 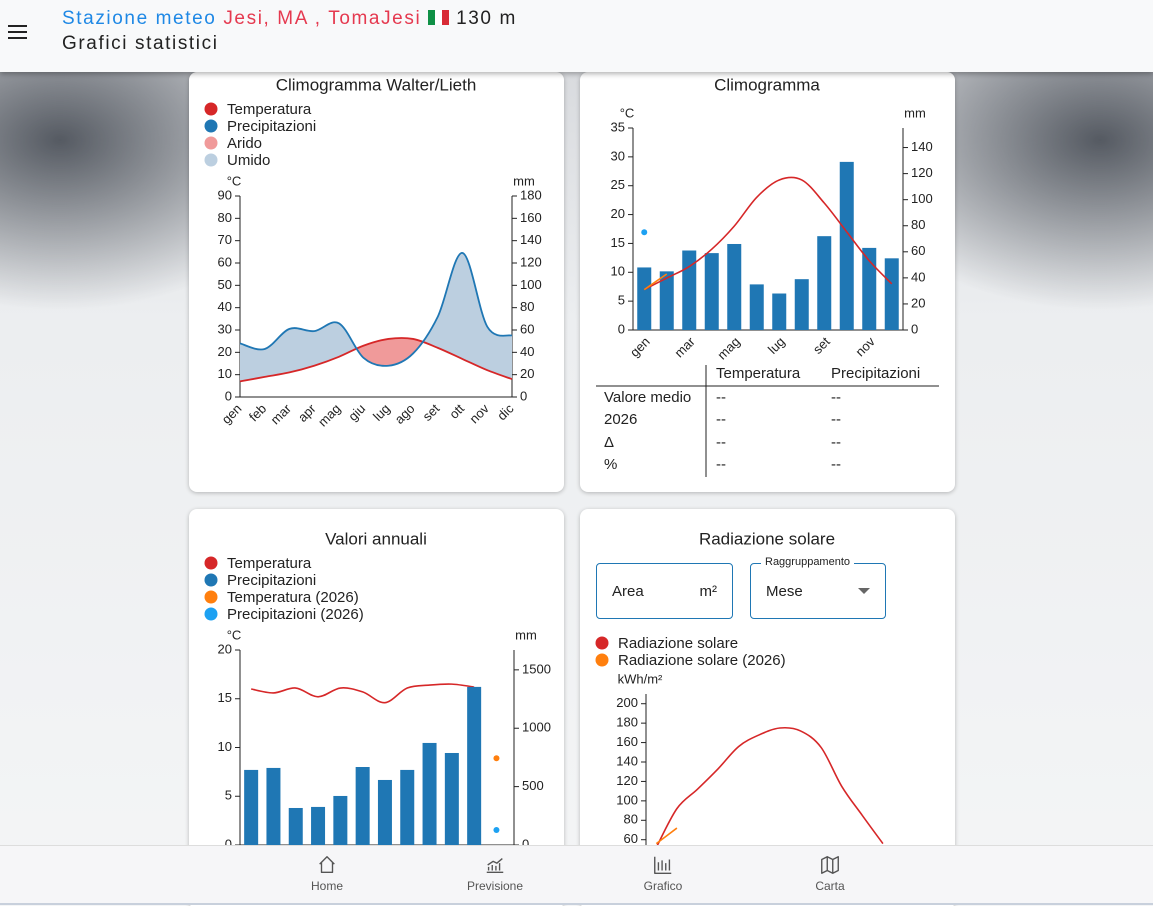 What do you see at coordinates (295, 614) in the screenshot?
I see `legend-label: Precipitazioni (2026)` at bounding box center [295, 614].